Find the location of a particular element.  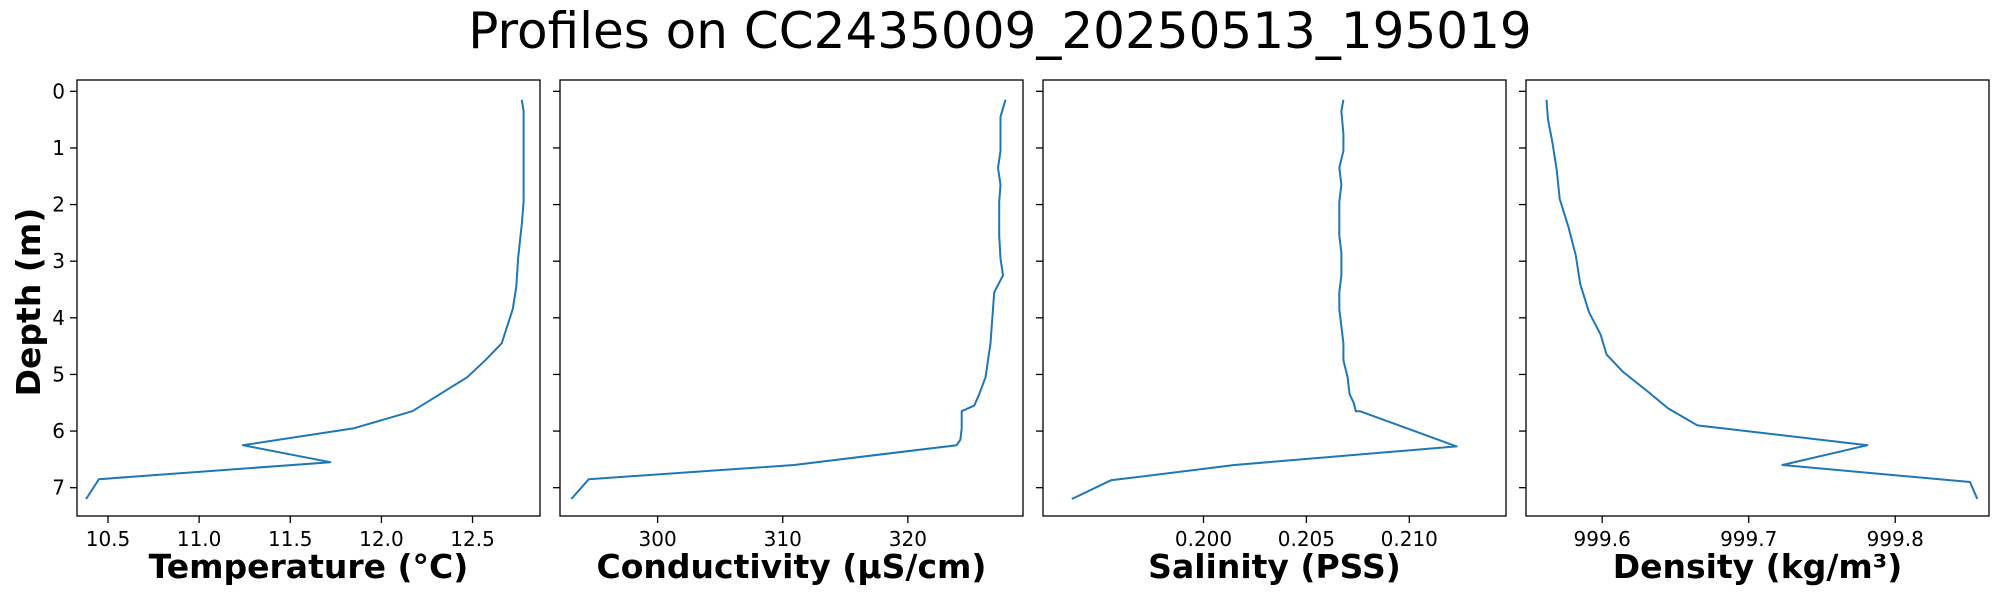

x-tick-label: 0.205 is located at coordinates (1306, 539).